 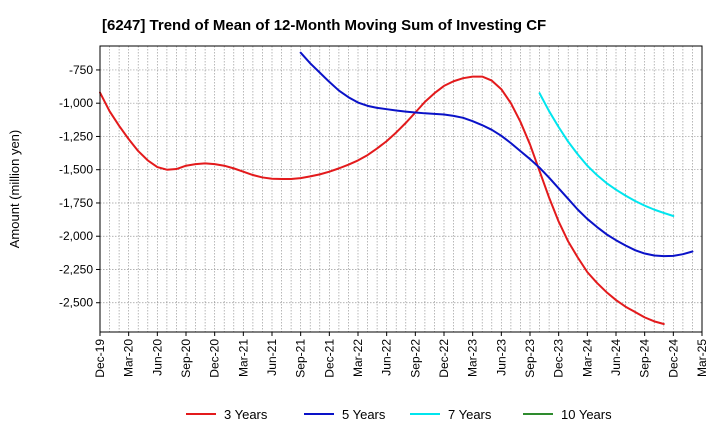 I want to click on x-tick-label: Mar-21, so click(x=243, y=358).